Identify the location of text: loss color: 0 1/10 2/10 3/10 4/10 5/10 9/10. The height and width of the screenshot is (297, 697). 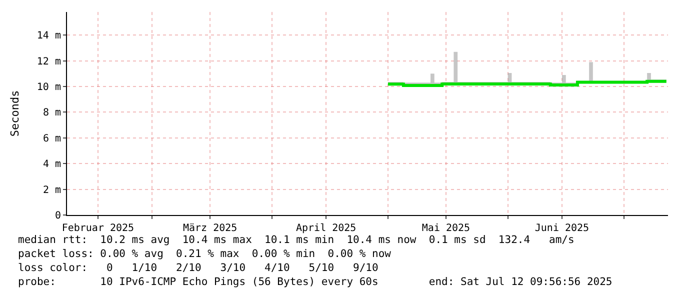
(198, 268).